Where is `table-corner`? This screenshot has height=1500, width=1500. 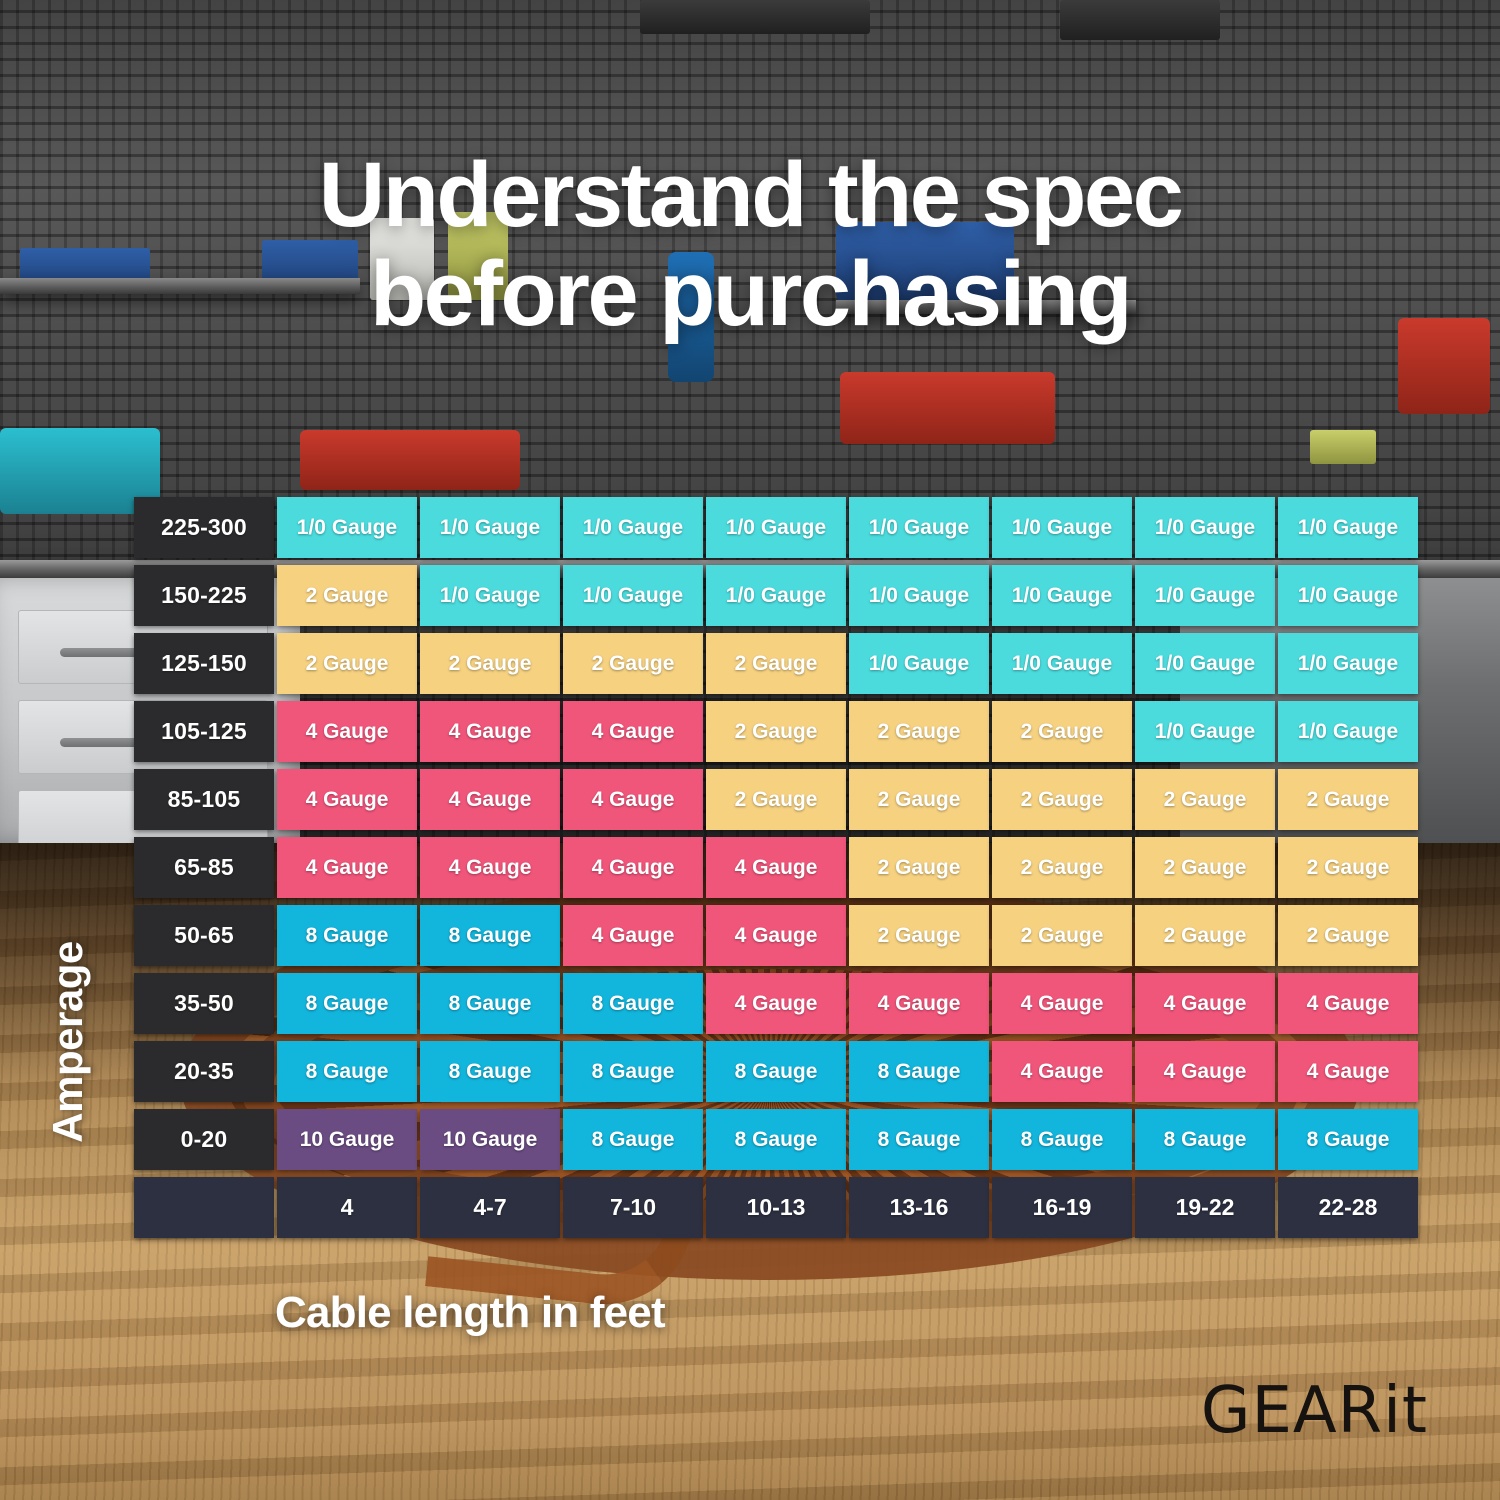
table-corner is located at coordinates (204, 1207).